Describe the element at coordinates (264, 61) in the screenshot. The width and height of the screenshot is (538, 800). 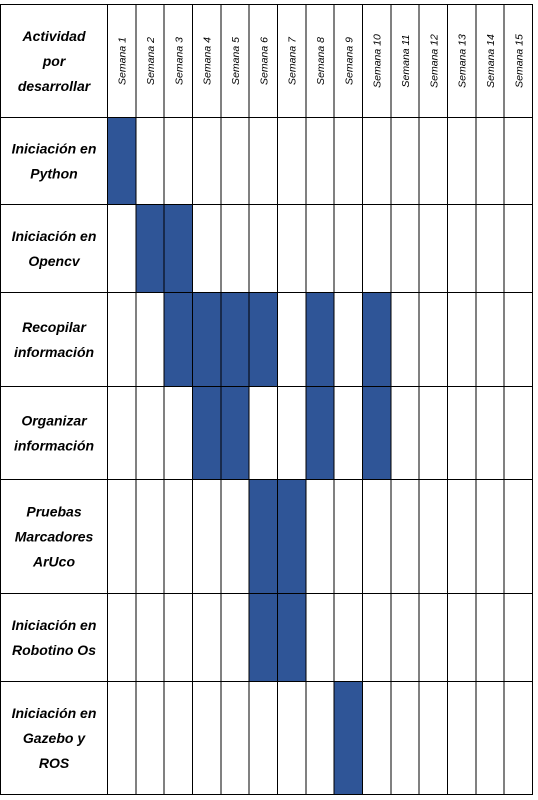
I see `week-label: Semana 6` at that location.